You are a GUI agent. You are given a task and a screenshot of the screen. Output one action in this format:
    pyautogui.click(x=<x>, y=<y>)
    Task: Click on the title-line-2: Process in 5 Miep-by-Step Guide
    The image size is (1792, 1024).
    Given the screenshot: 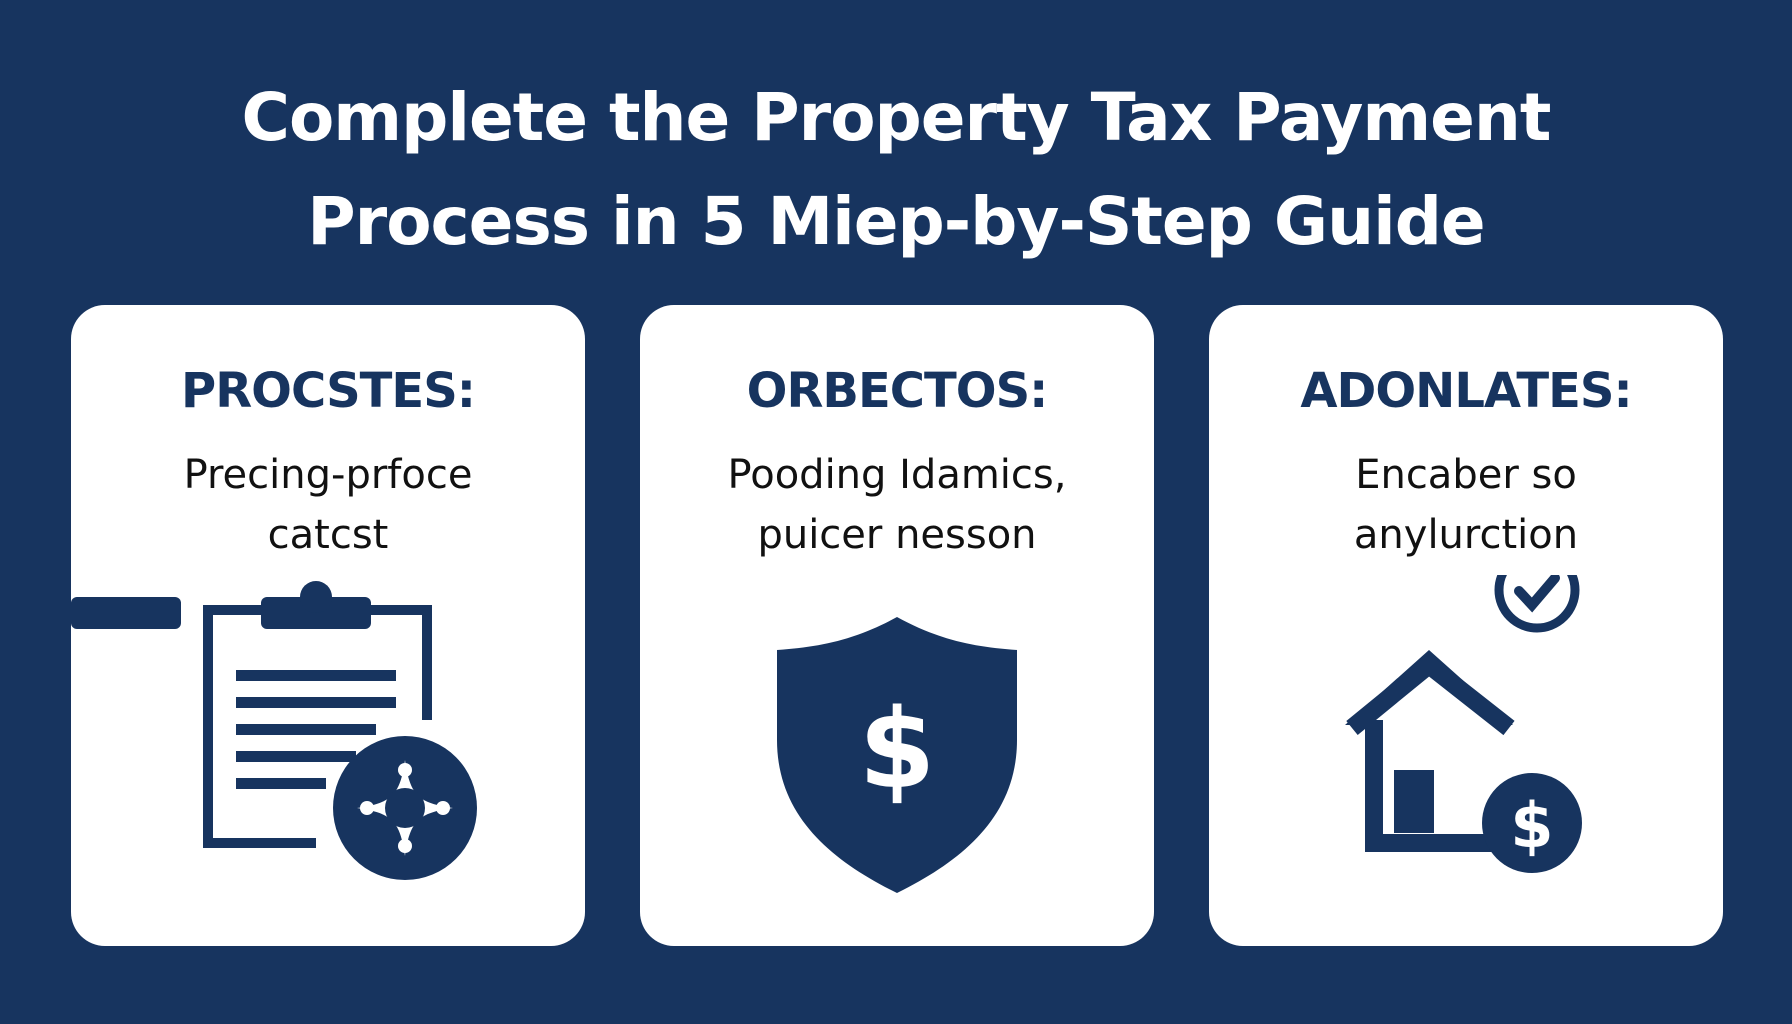 What is the action you would take?
    pyautogui.click(x=896, y=221)
    